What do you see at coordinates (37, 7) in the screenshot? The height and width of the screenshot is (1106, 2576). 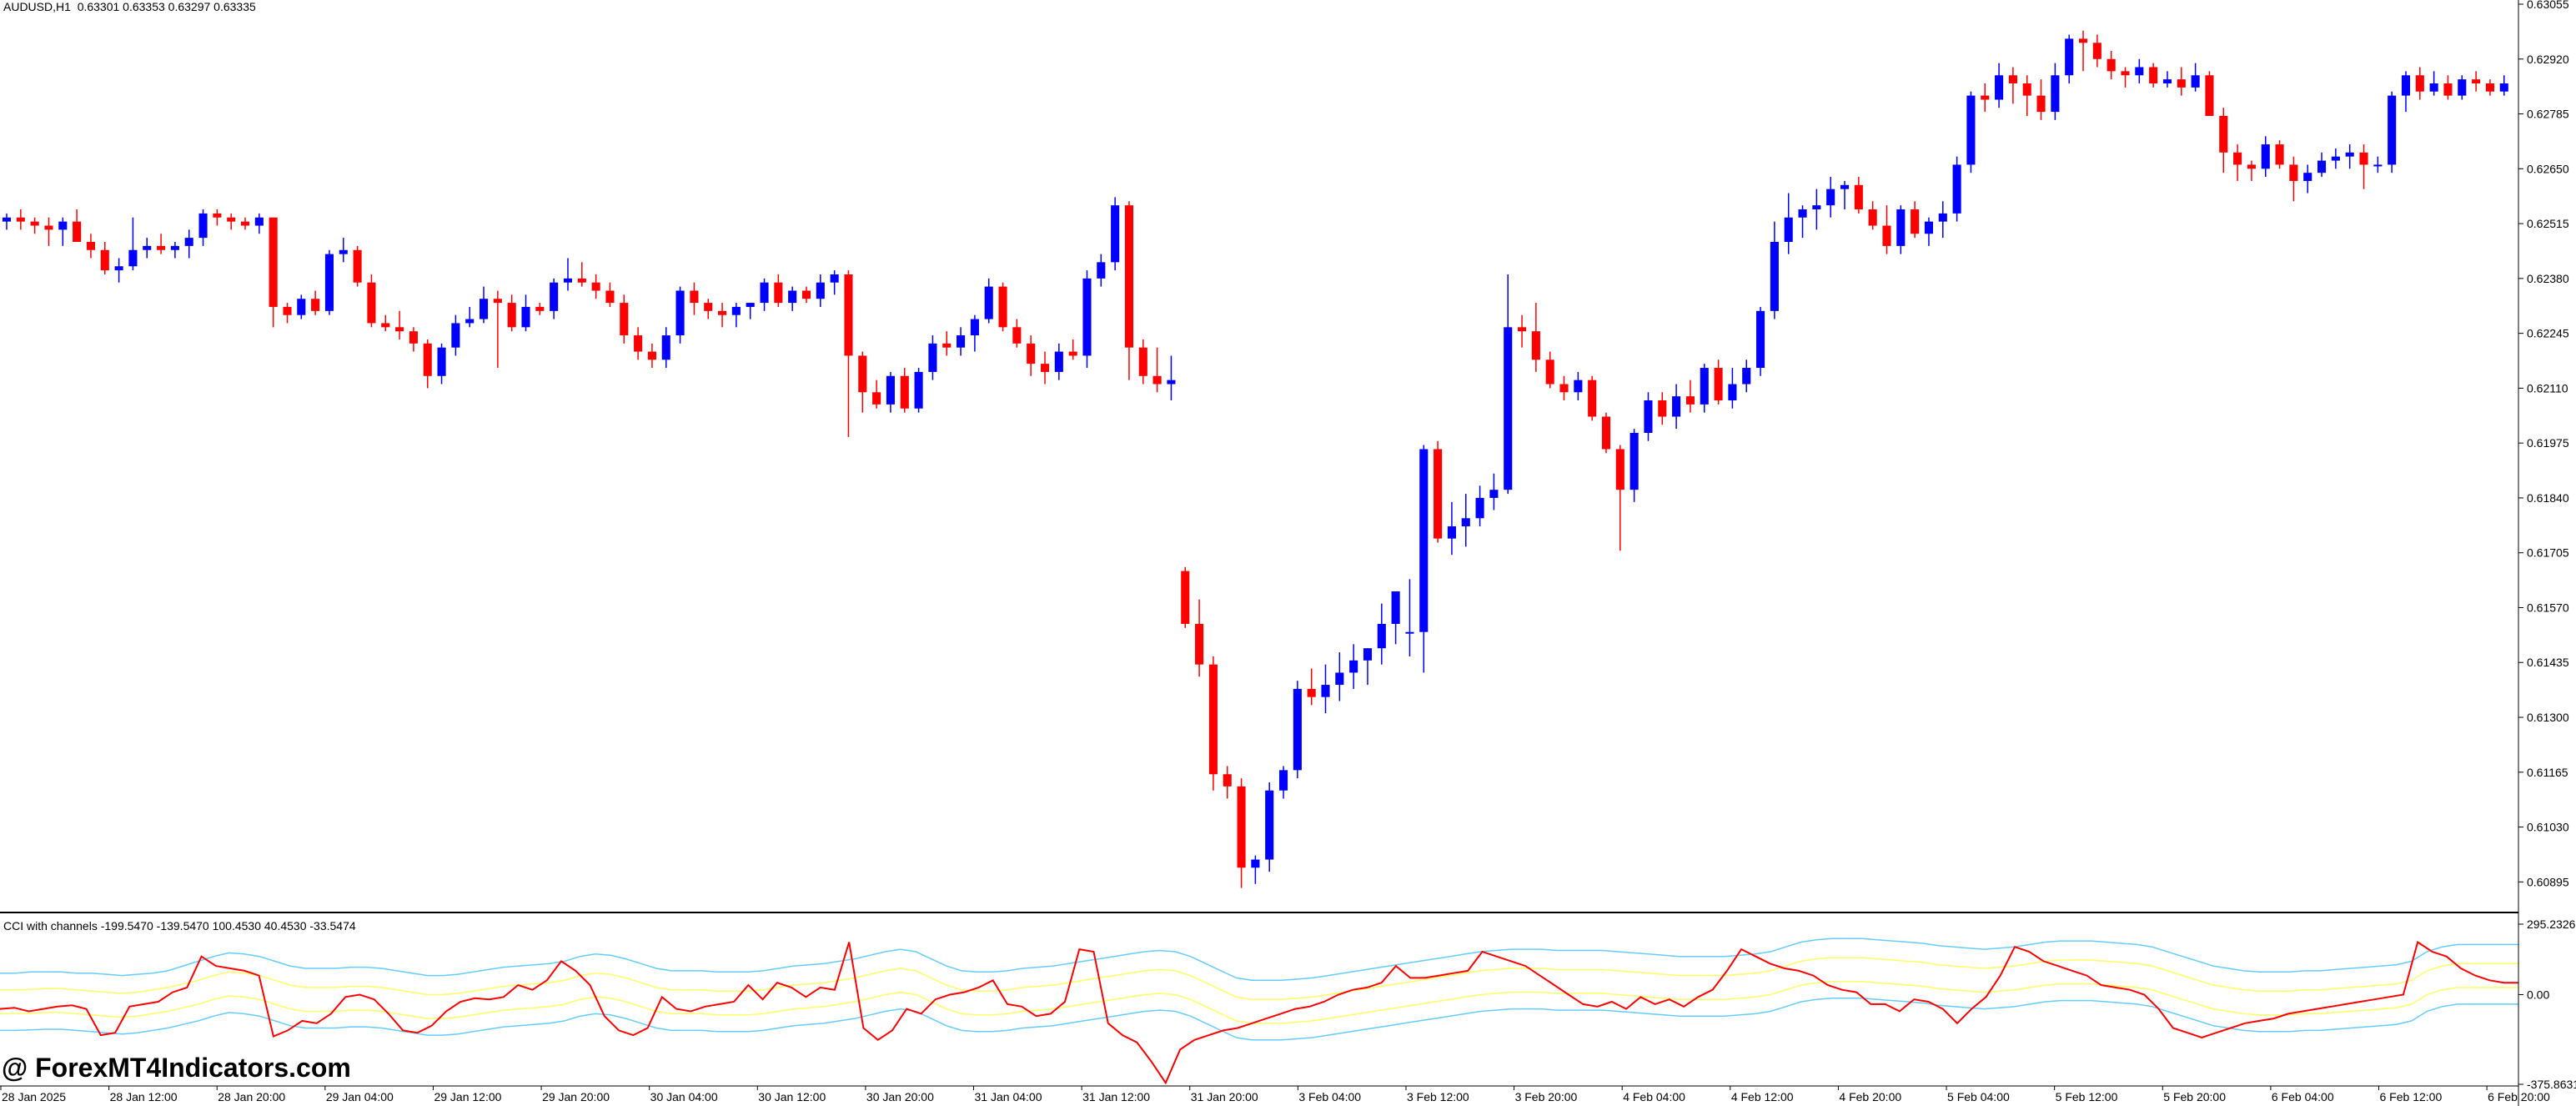 I see `symbol-label: AUDUSD,H1` at bounding box center [37, 7].